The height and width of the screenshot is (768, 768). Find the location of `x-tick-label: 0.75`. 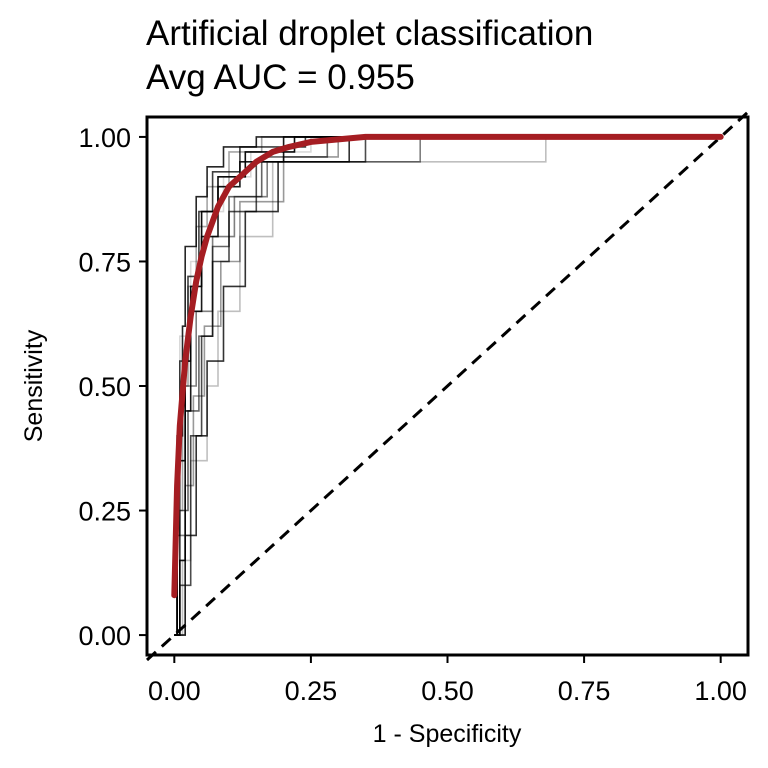

x-tick-label: 0.75 is located at coordinates (584, 691).